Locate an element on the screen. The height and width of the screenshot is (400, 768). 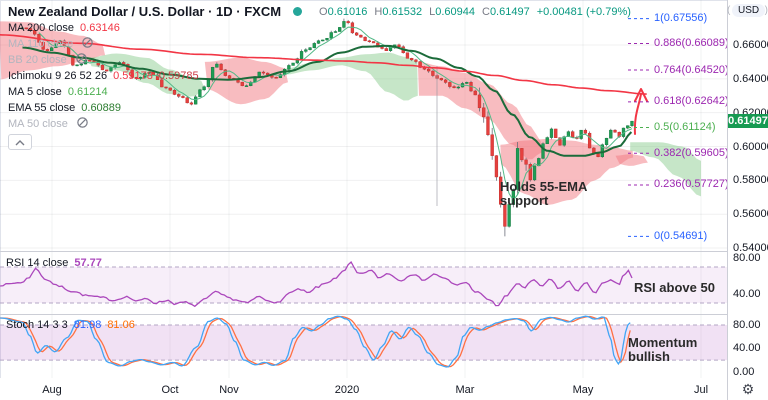
currency-unit-label: USD is located at coordinates (749, 10).